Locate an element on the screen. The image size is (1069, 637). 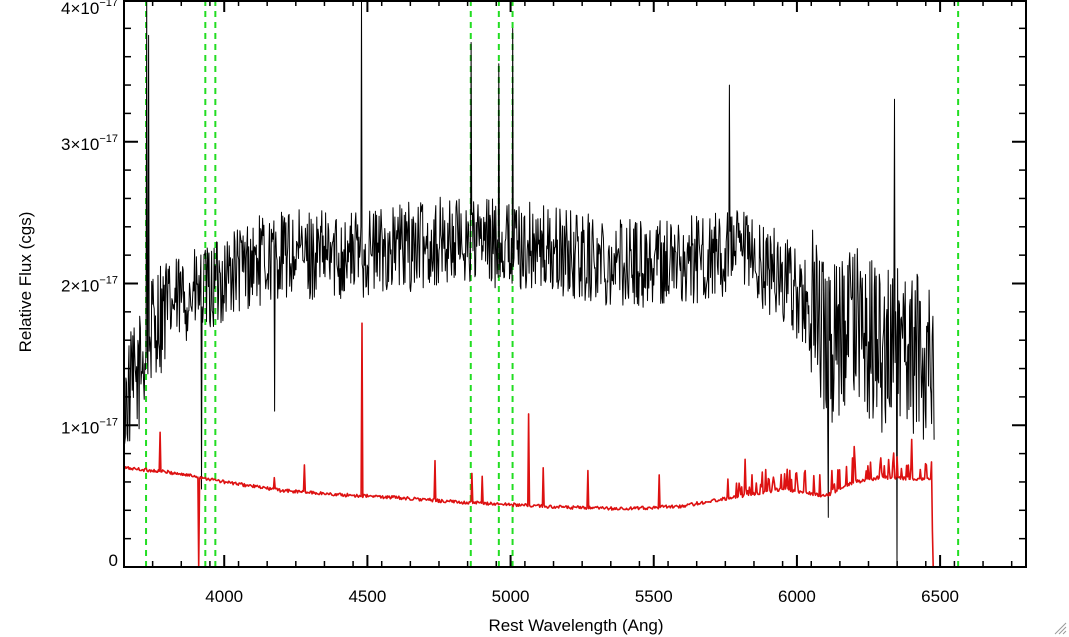
y-tick-label: 4×10⁻¹⁷ is located at coordinates (89, 9).